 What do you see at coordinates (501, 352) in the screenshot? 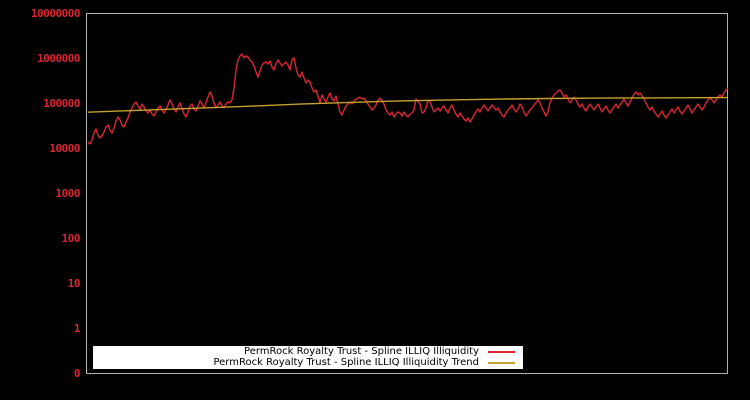
I see `illiquidity-swatch-line` at bounding box center [501, 352].